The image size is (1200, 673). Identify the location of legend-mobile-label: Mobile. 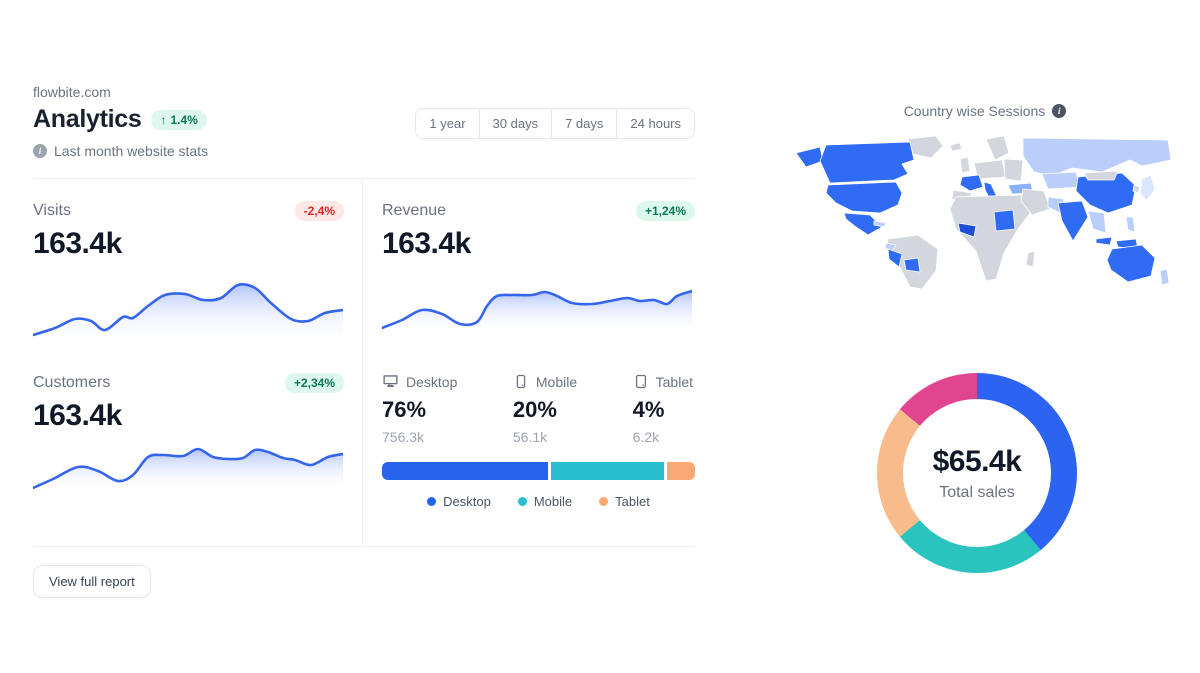
(553, 501).